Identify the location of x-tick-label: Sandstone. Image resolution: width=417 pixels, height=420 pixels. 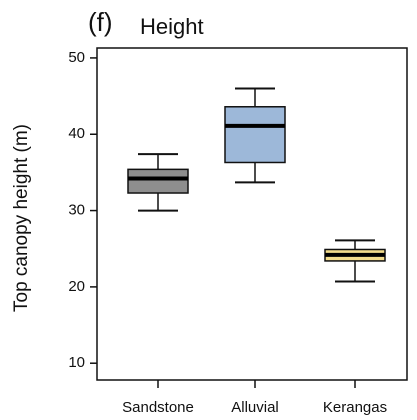
(158, 407).